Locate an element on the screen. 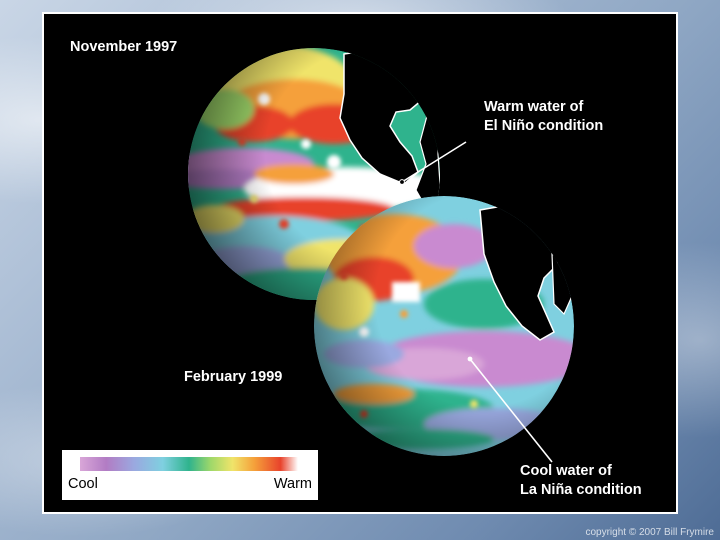 The height and width of the screenshot is (540, 720). cool-callout-pointer is located at coordinates (511, 410).